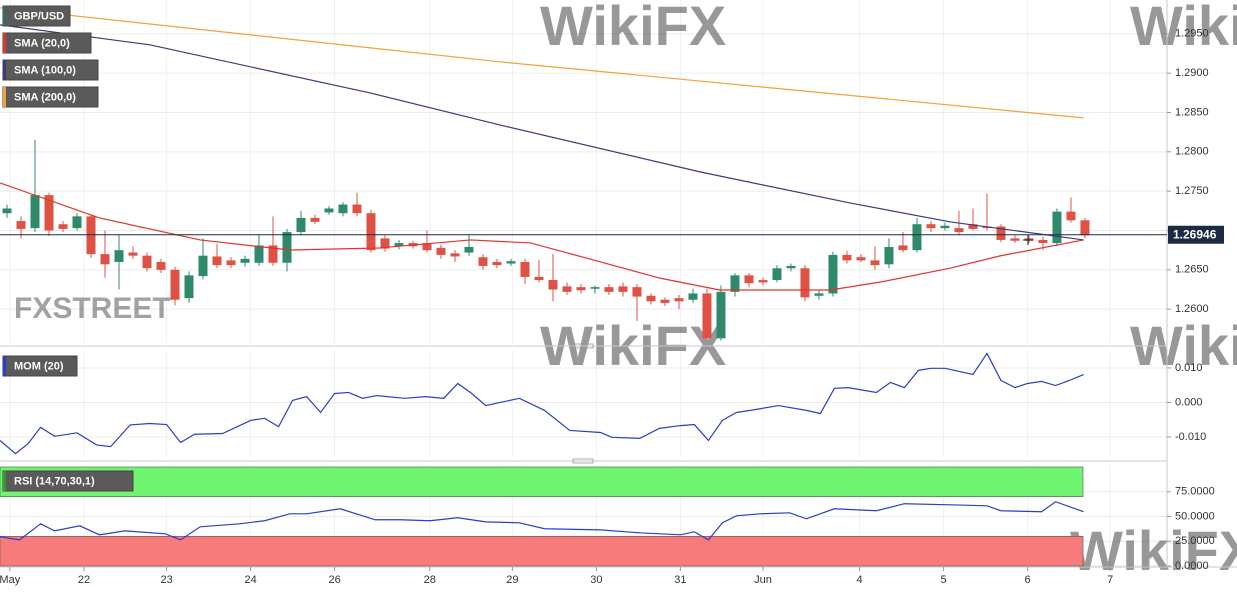 The width and height of the screenshot is (1237, 593). Describe the element at coordinates (596, 580) in the screenshot. I see `x-tick-label: 30` at that location.